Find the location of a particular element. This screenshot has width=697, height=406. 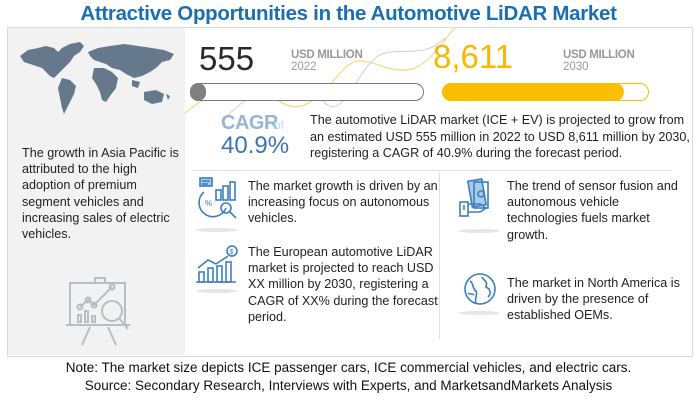

unit-label-2030: USD MILLION is located at coordinates (599, 55).